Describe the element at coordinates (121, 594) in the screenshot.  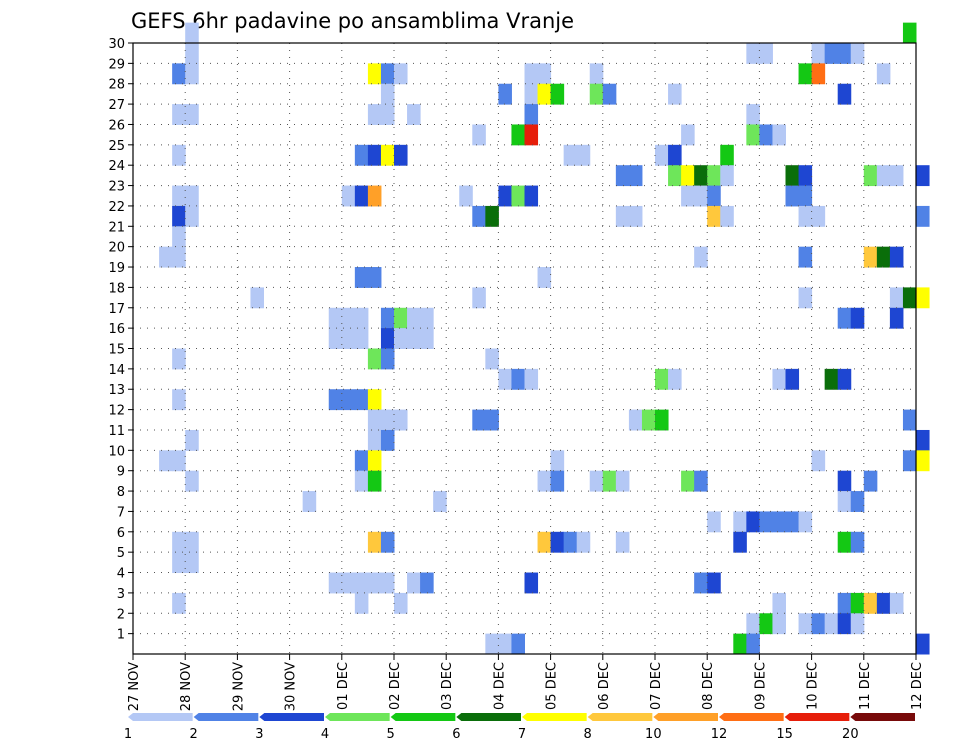
I see `y-tick-label: 3` at that location.